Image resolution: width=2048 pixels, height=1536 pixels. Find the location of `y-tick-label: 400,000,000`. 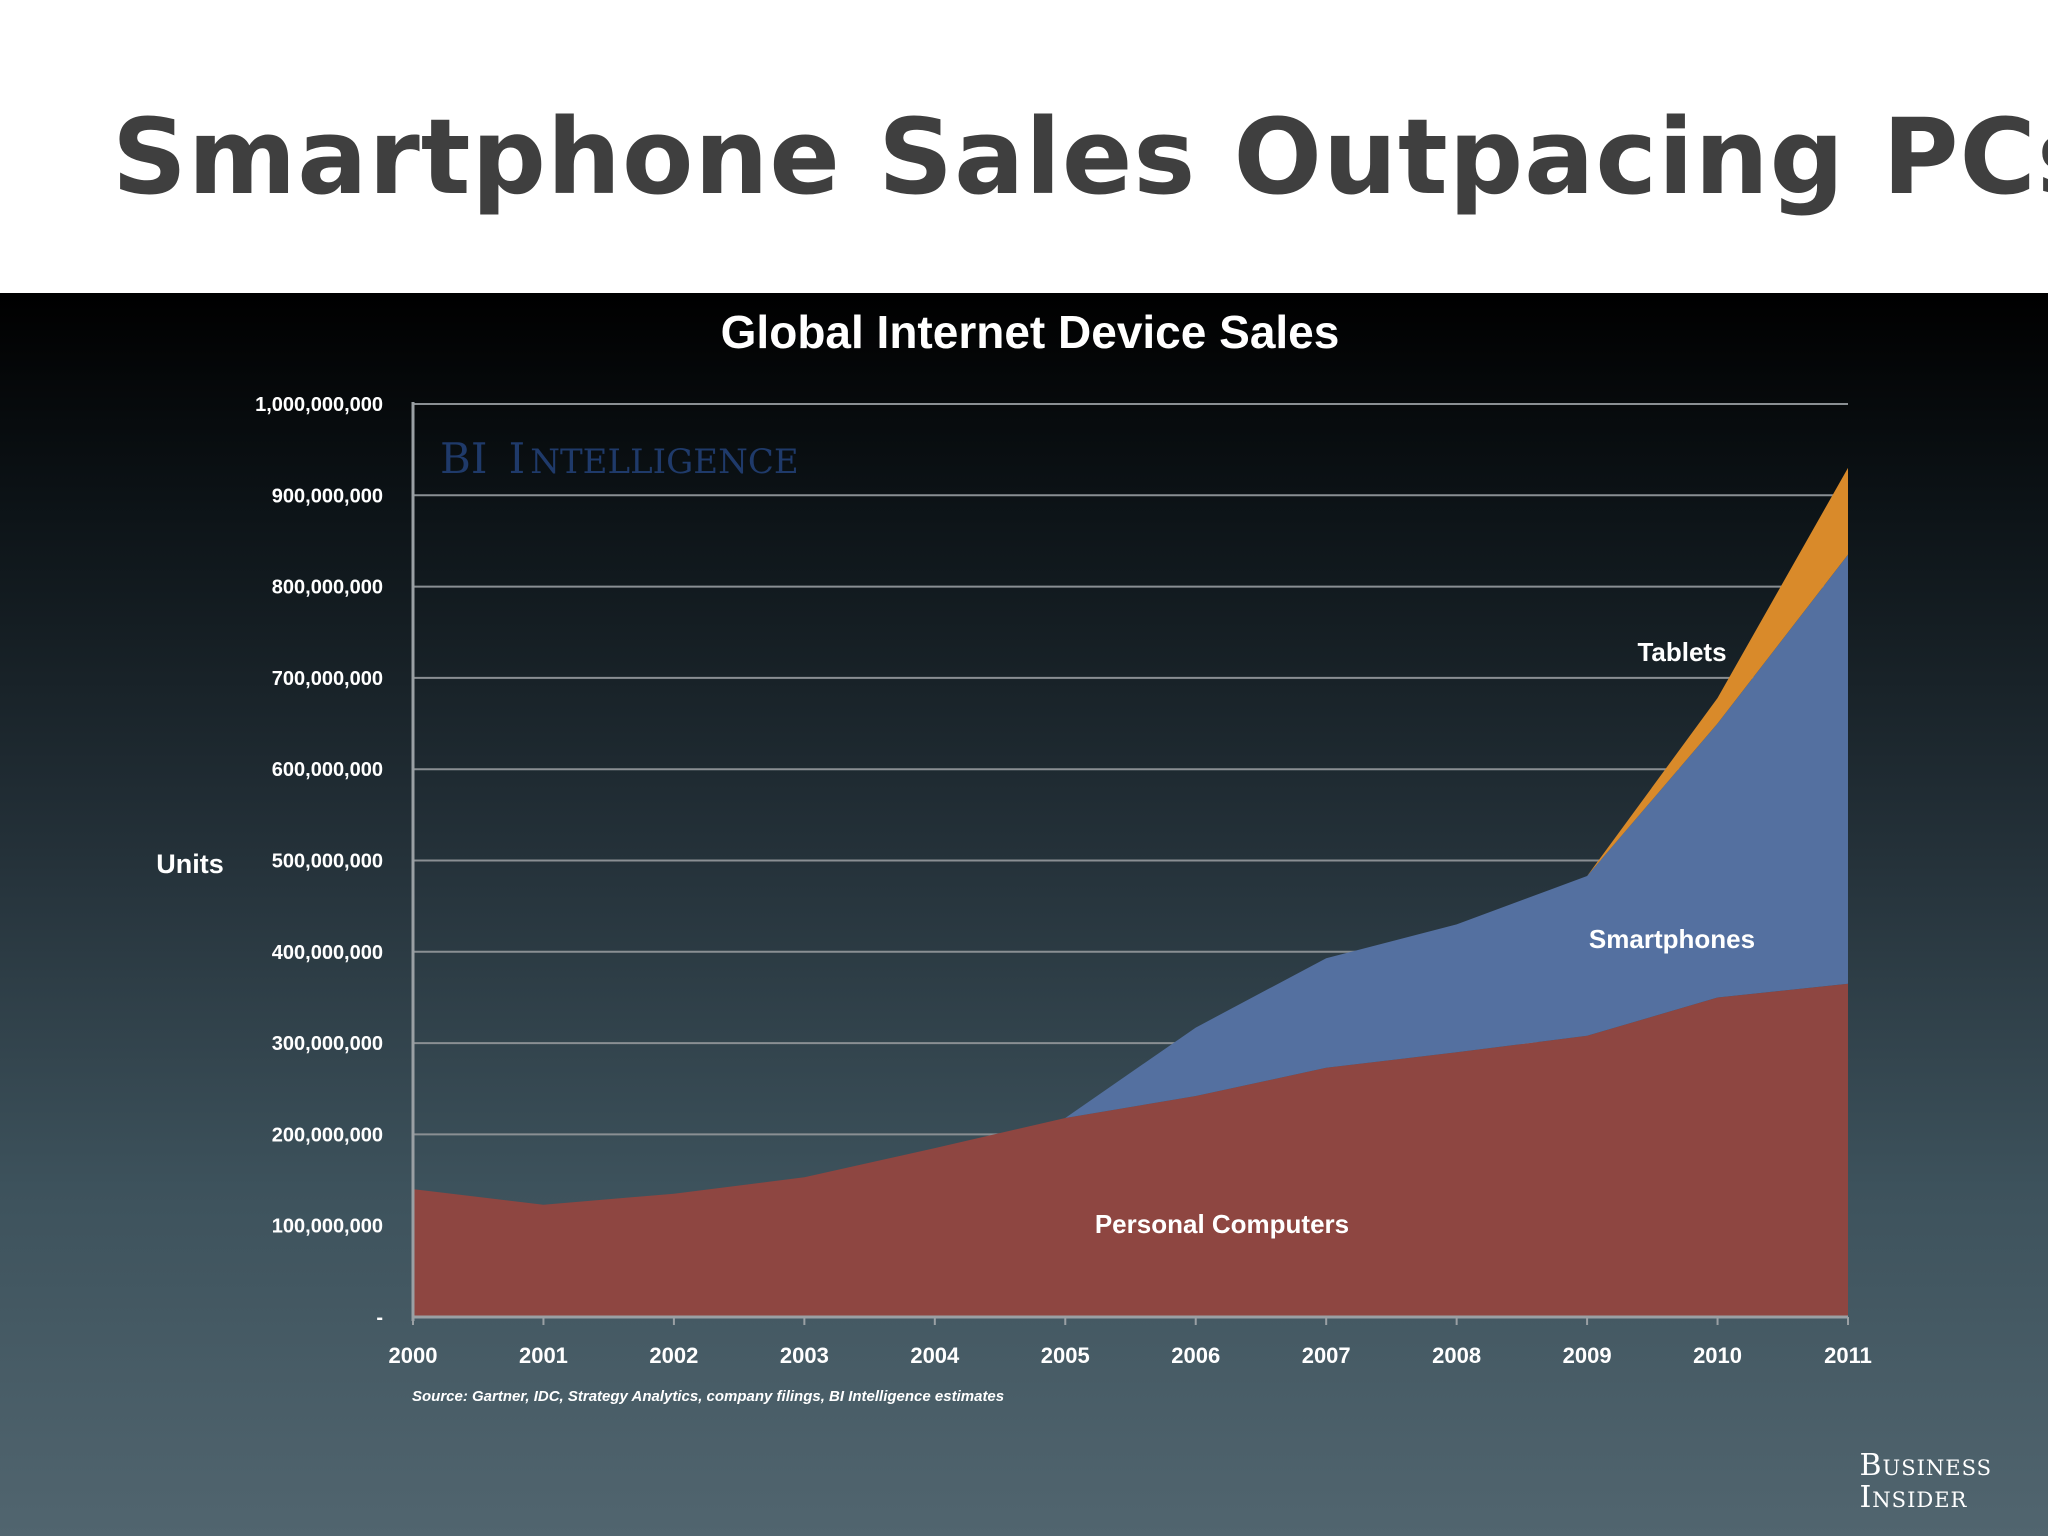

y-tick-label: 400,000,000 is located at coordinates (327, 953).